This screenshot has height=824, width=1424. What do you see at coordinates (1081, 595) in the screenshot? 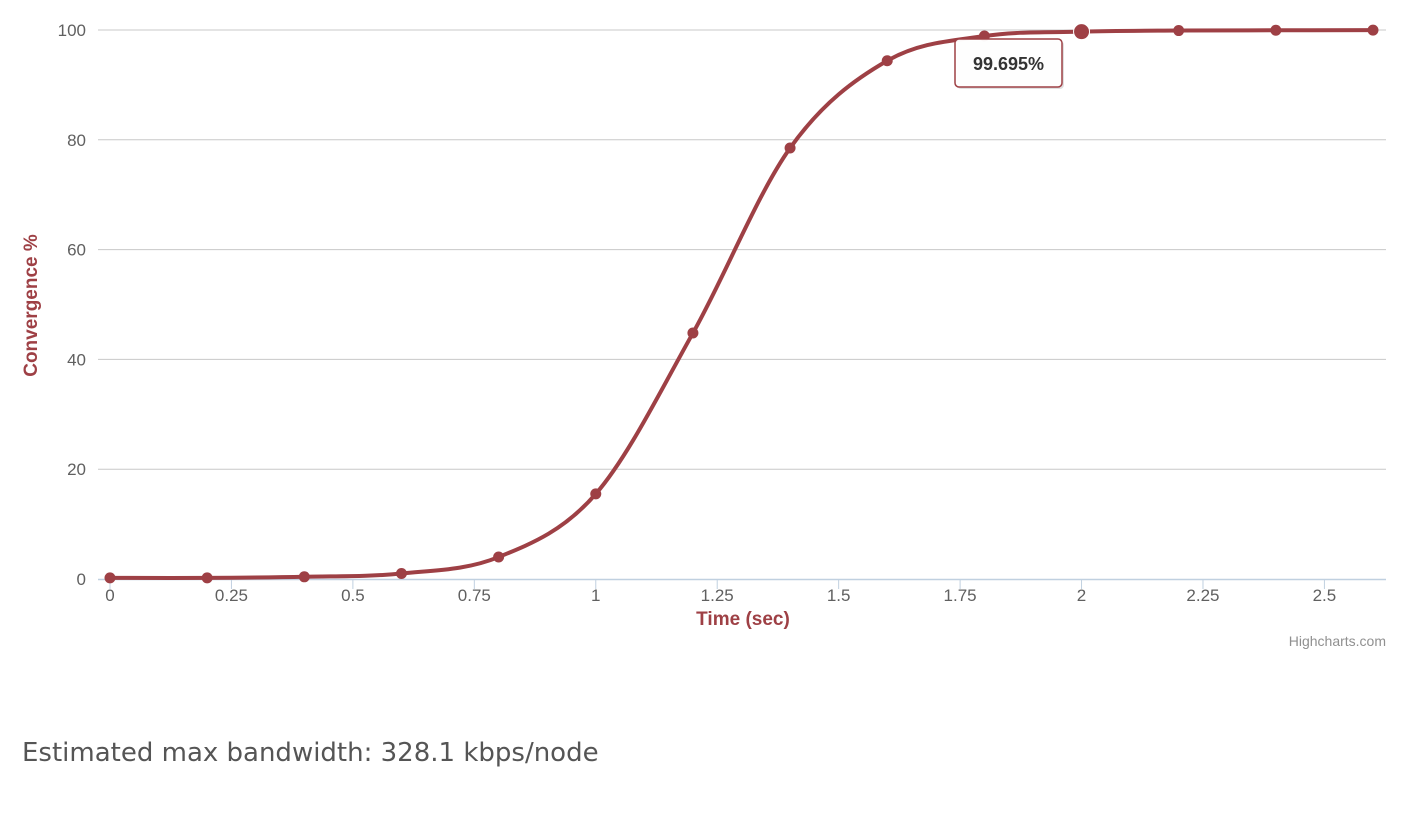
I see `x-tick-label: 2` at bounding box center [1081, 595].